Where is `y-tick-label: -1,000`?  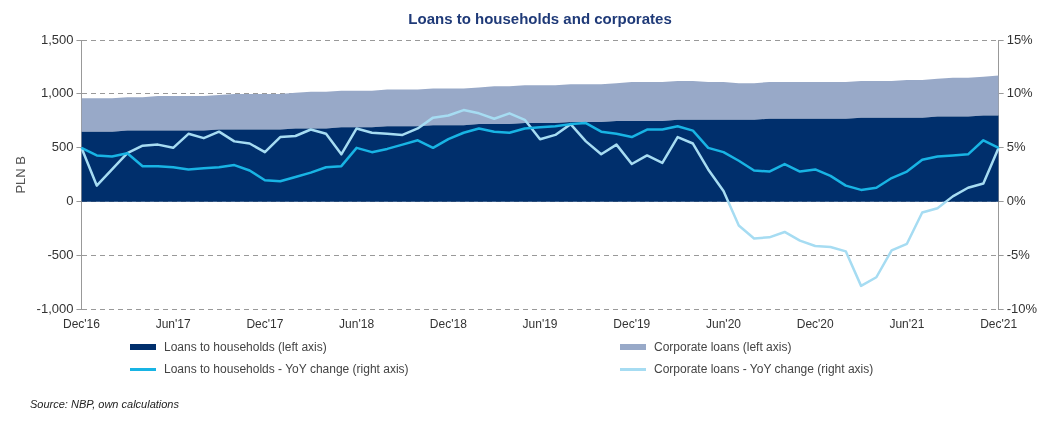 y-tick-label: -1,000 is located at coordinates (55, 309).